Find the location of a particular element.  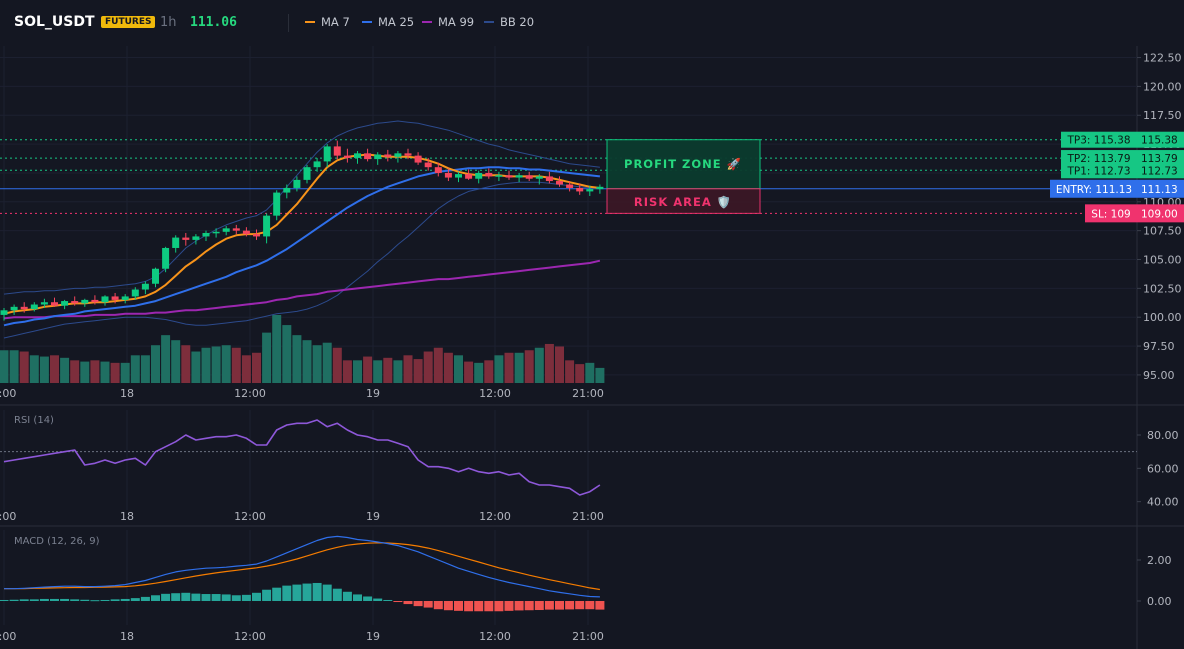

legend-label-ma25: MA 25 is located at coordinates (396, 22).